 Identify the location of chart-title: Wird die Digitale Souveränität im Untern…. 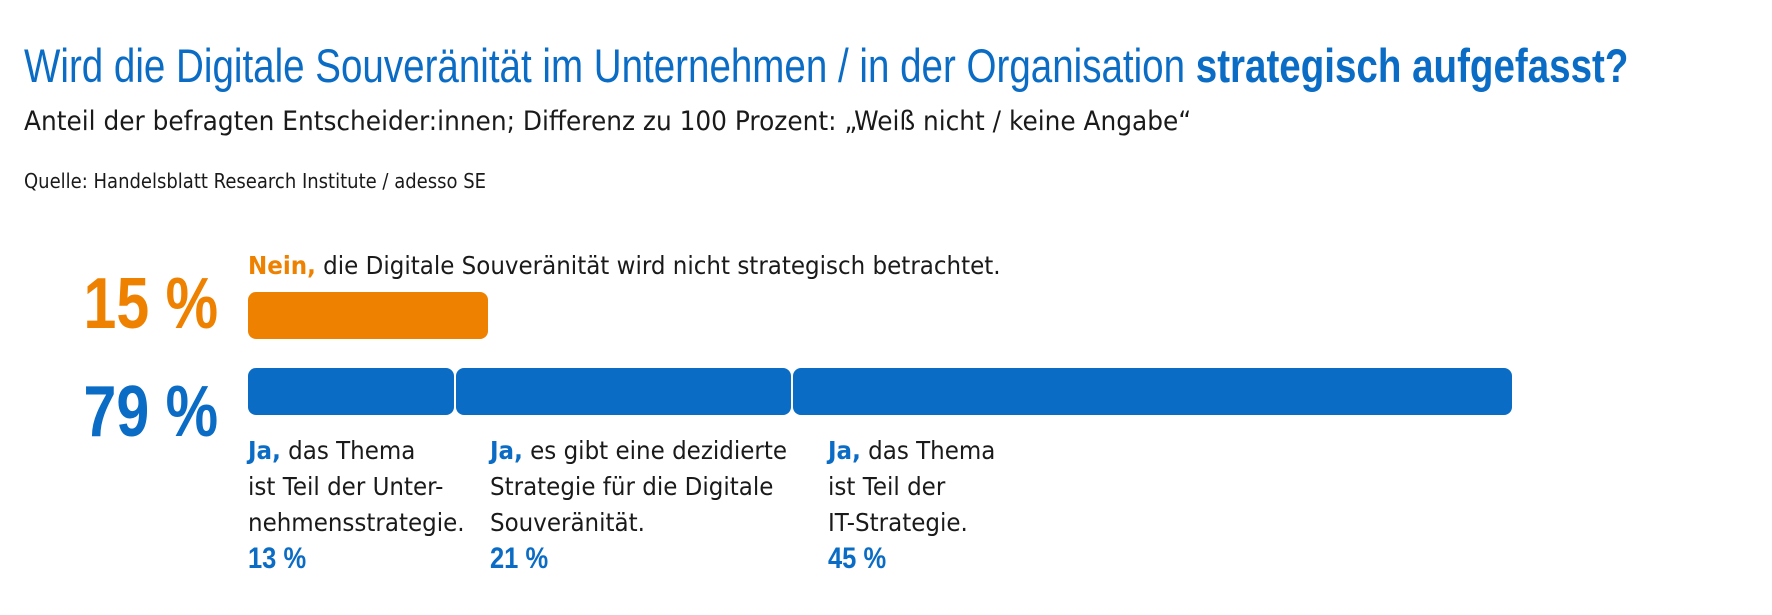
(826, 65).